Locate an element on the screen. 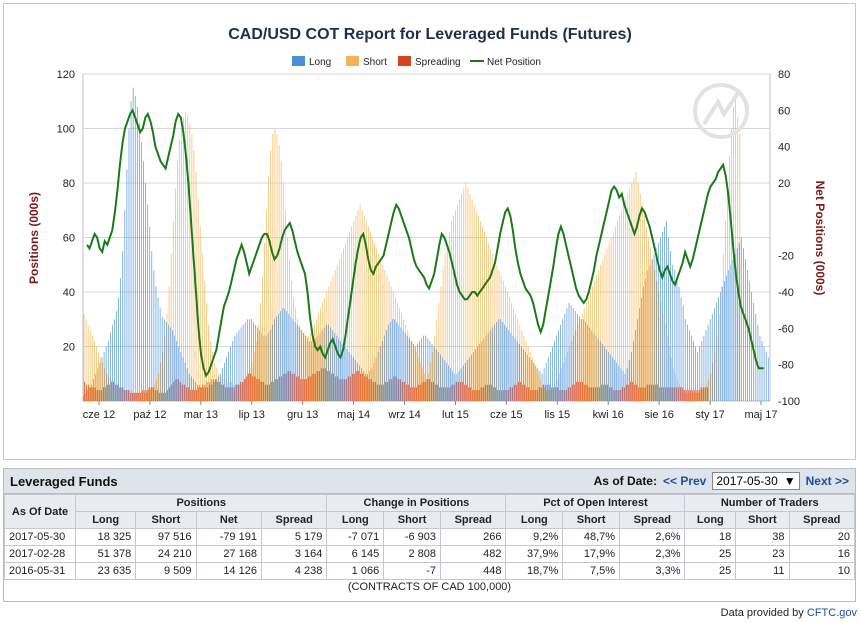 The width and height of the screenshot is (861, 622). next-link: Next >> is located at coordinates (827, 481).